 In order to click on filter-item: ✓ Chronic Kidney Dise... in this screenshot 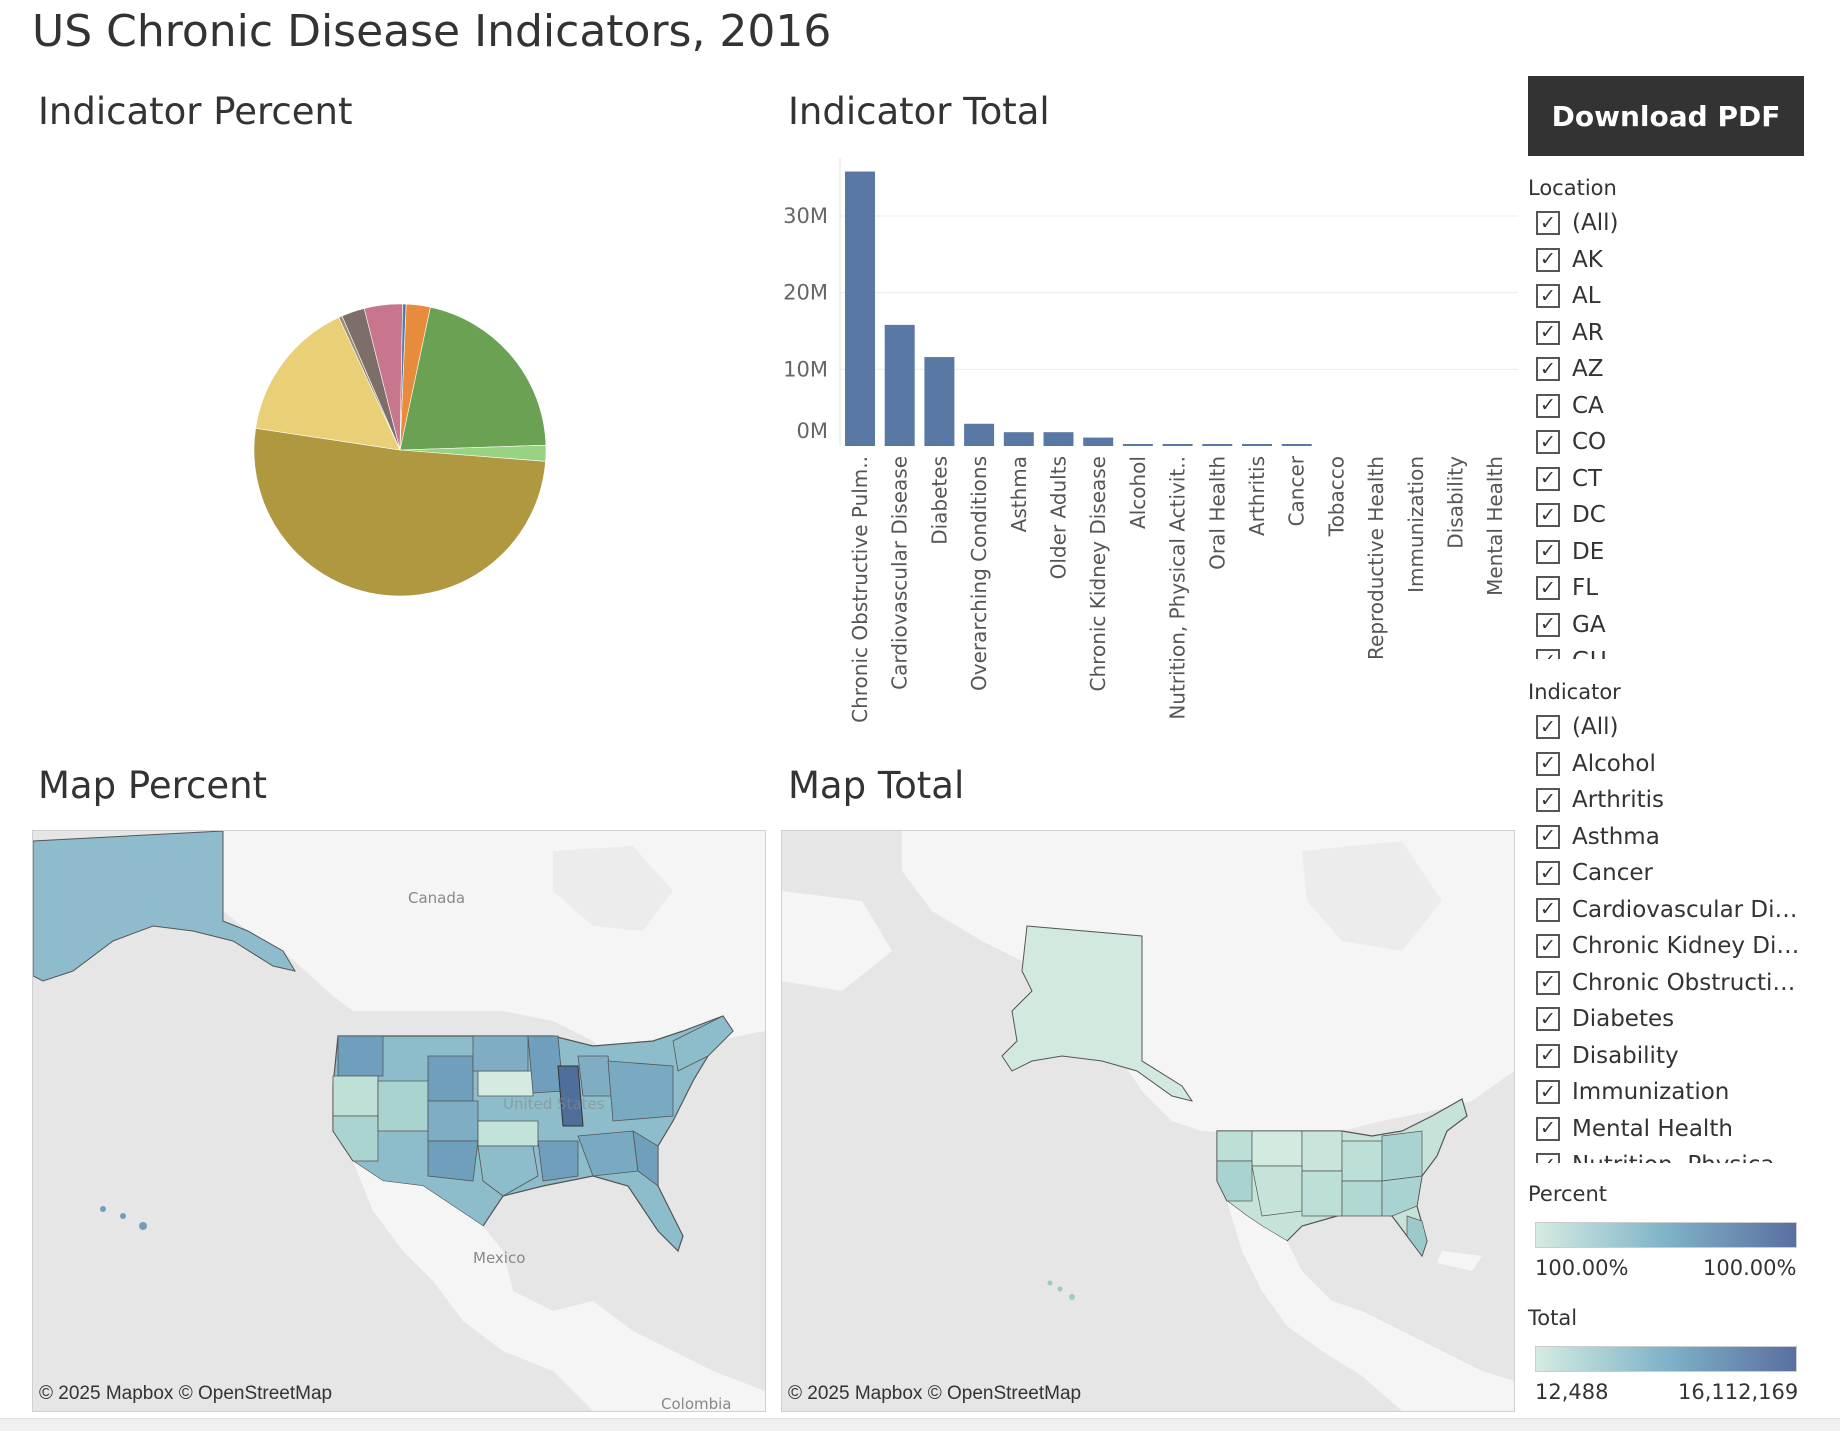, I will do `click(1673, 946)`.